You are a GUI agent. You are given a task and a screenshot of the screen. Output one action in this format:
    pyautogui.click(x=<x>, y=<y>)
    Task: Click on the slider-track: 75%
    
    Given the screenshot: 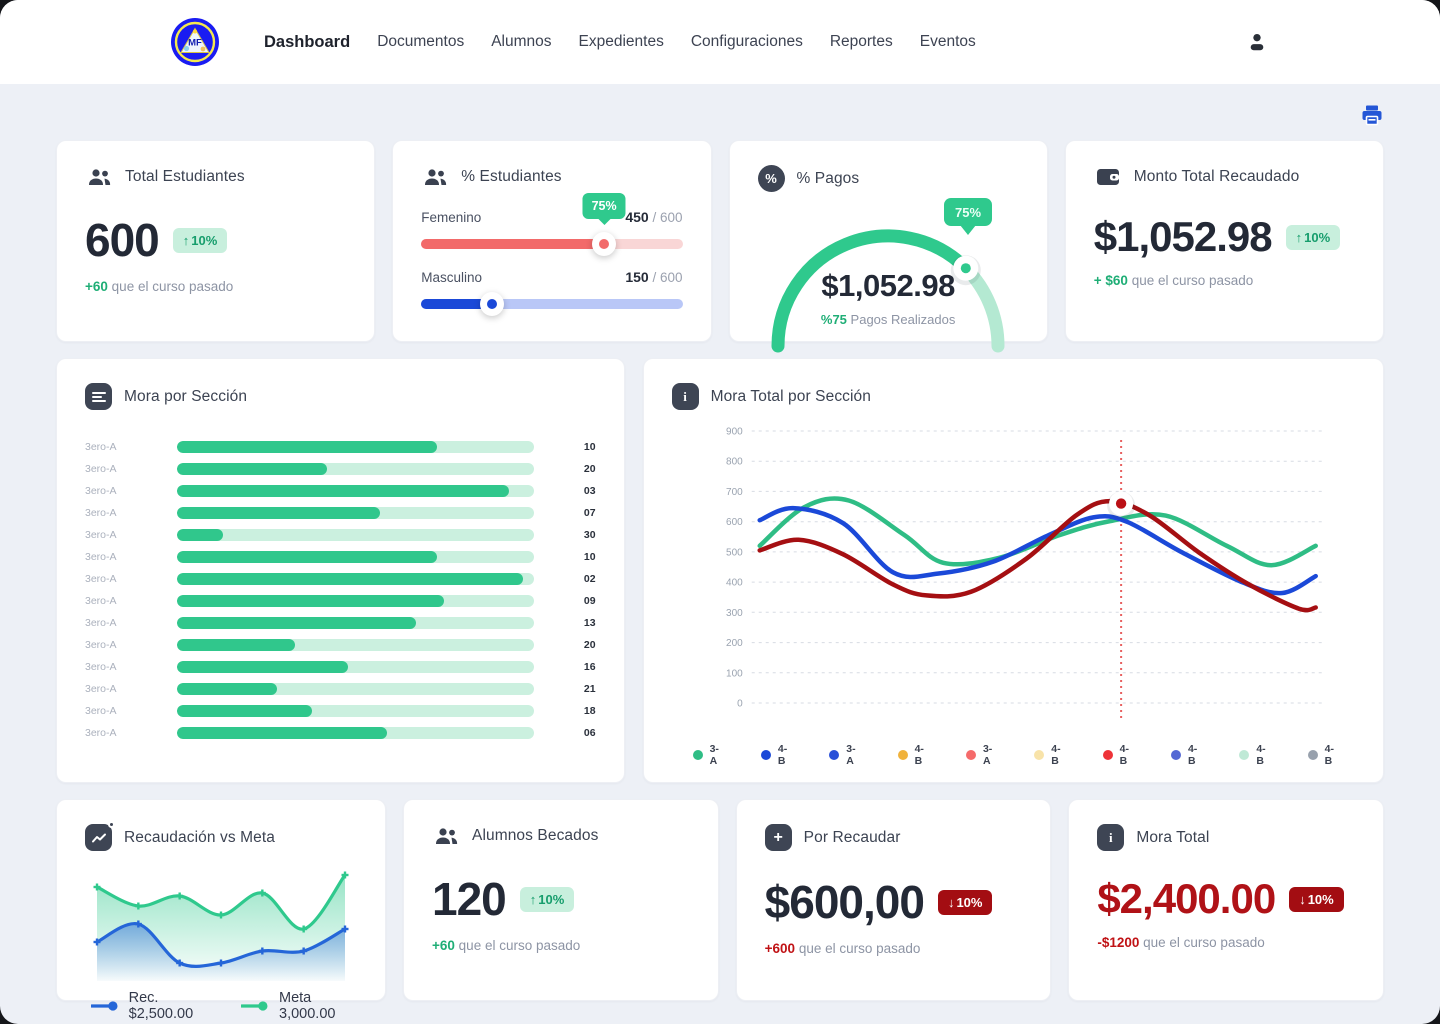 What is the action you would take?
    pyautogui.click(x=552, y=224)
    